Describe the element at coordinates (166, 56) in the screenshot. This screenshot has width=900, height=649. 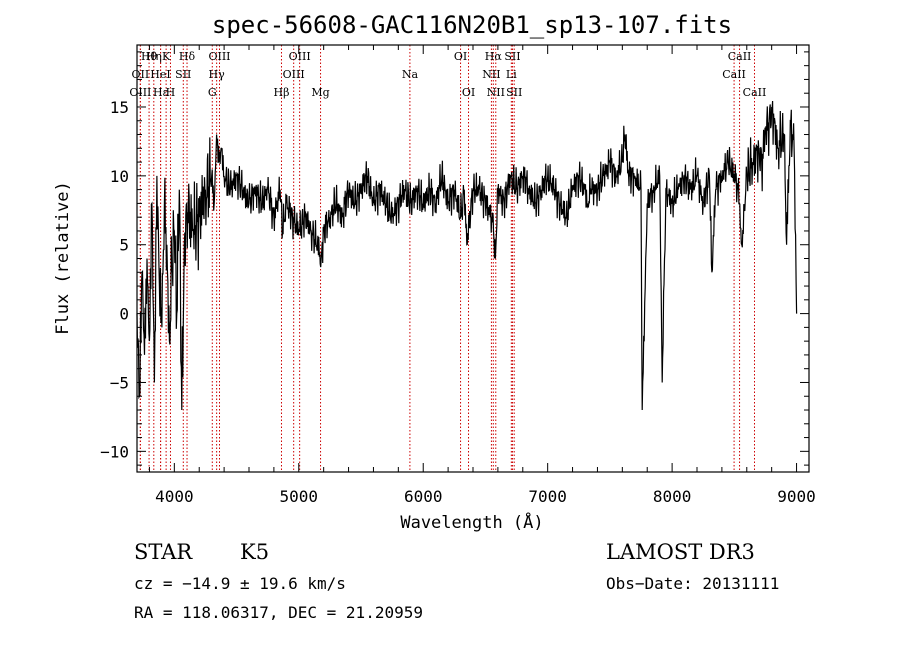
I see `line-label-6: K` at that location.